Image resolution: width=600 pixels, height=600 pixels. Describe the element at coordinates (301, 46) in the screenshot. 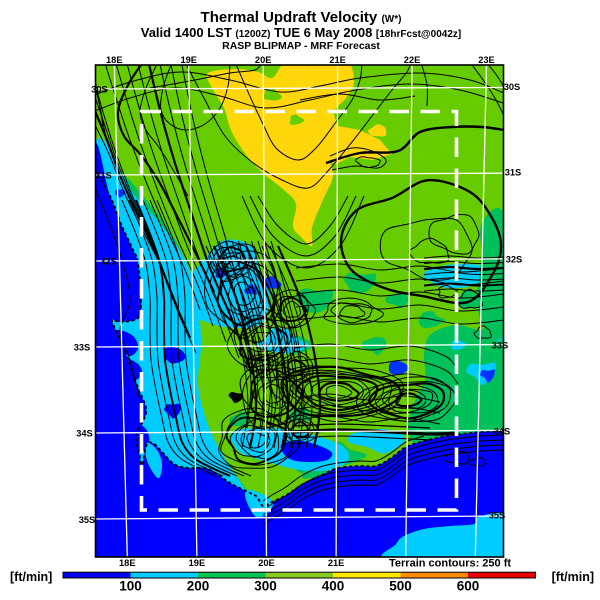

I see `svg-text: RASP BLIPMAP - MRF Forecast` at that location.